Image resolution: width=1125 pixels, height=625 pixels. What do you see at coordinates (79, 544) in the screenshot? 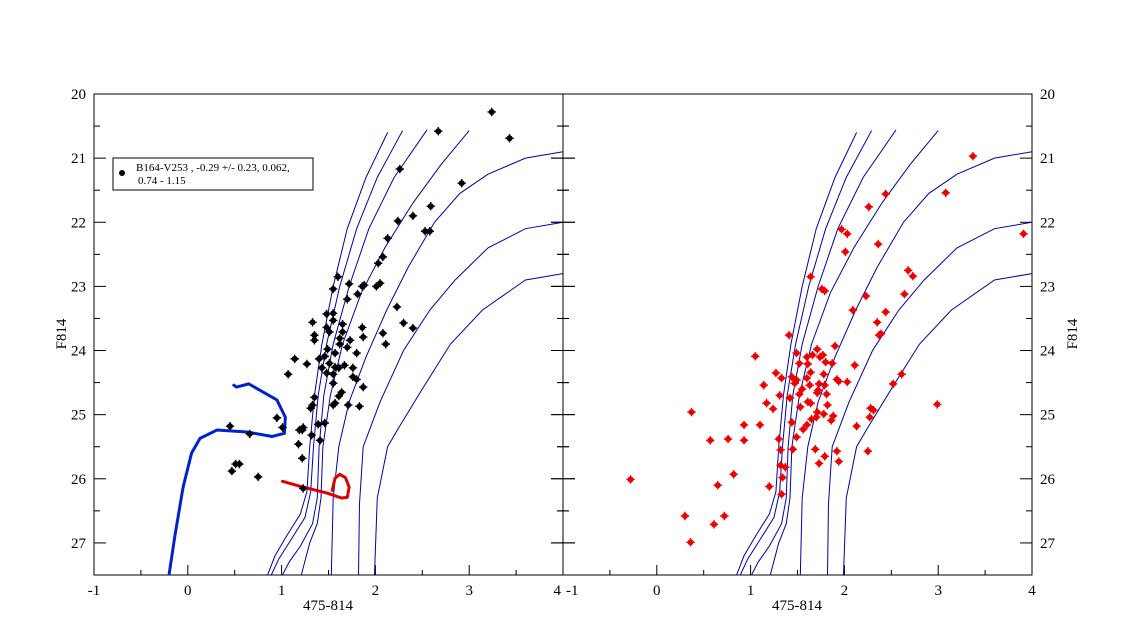
I see `y-tick-label: 27` at bounding box center [79, 544].